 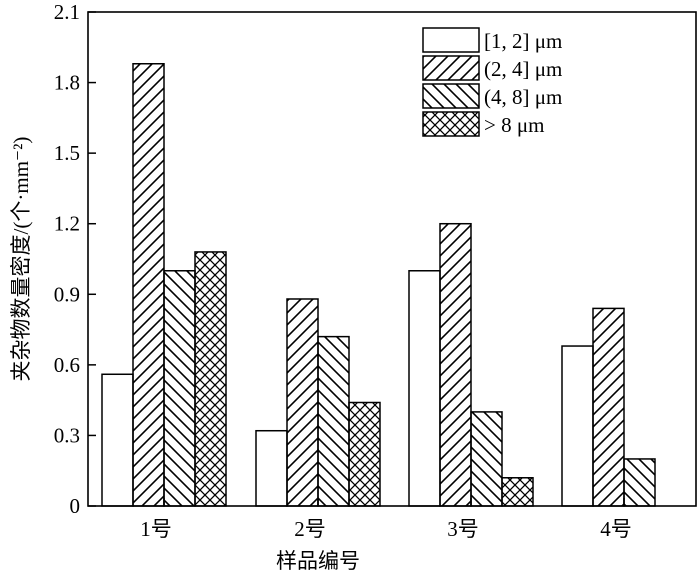 I want to click on y-tick-label: 1.2, so click(x=67, y=224).